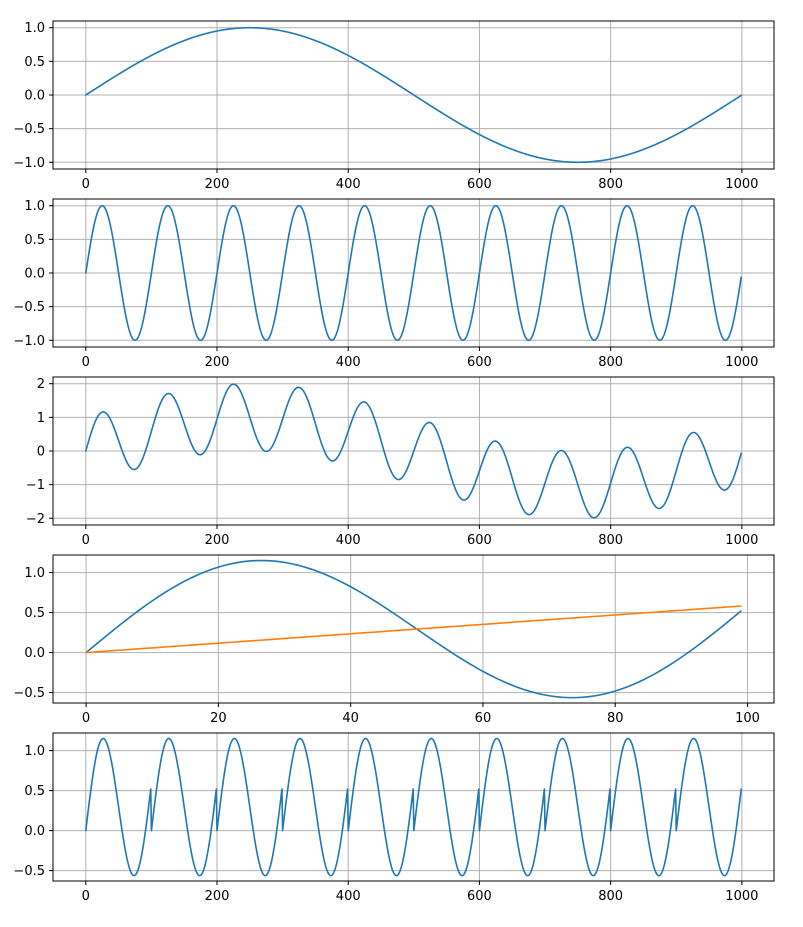 This screenshot has width=803, height=927. I want to click on x-tick-label: 40, so click(350, 718).